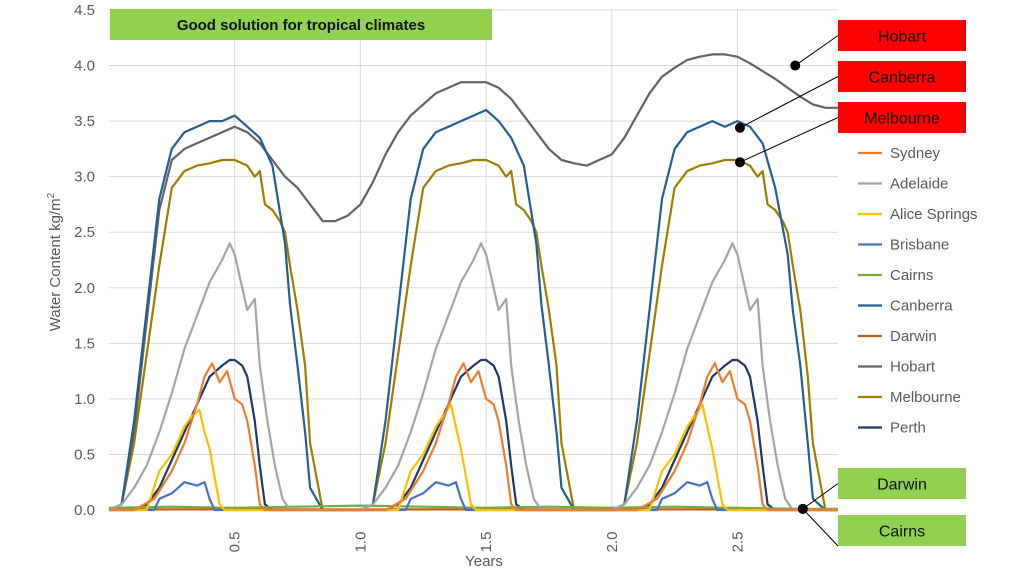 The image size is (1024, 576). I want to click on x-tick-label: 2.5, so click(737, 542).